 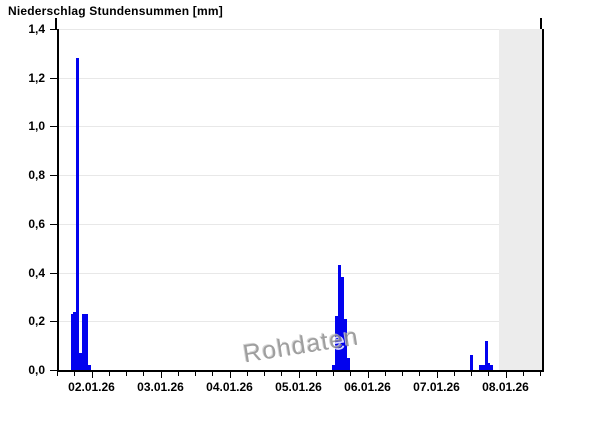 What do you see at coordinates (36, 224) in the screenshot?
I see `y-tick-label: 0,6` at bounding box center [36, 224].